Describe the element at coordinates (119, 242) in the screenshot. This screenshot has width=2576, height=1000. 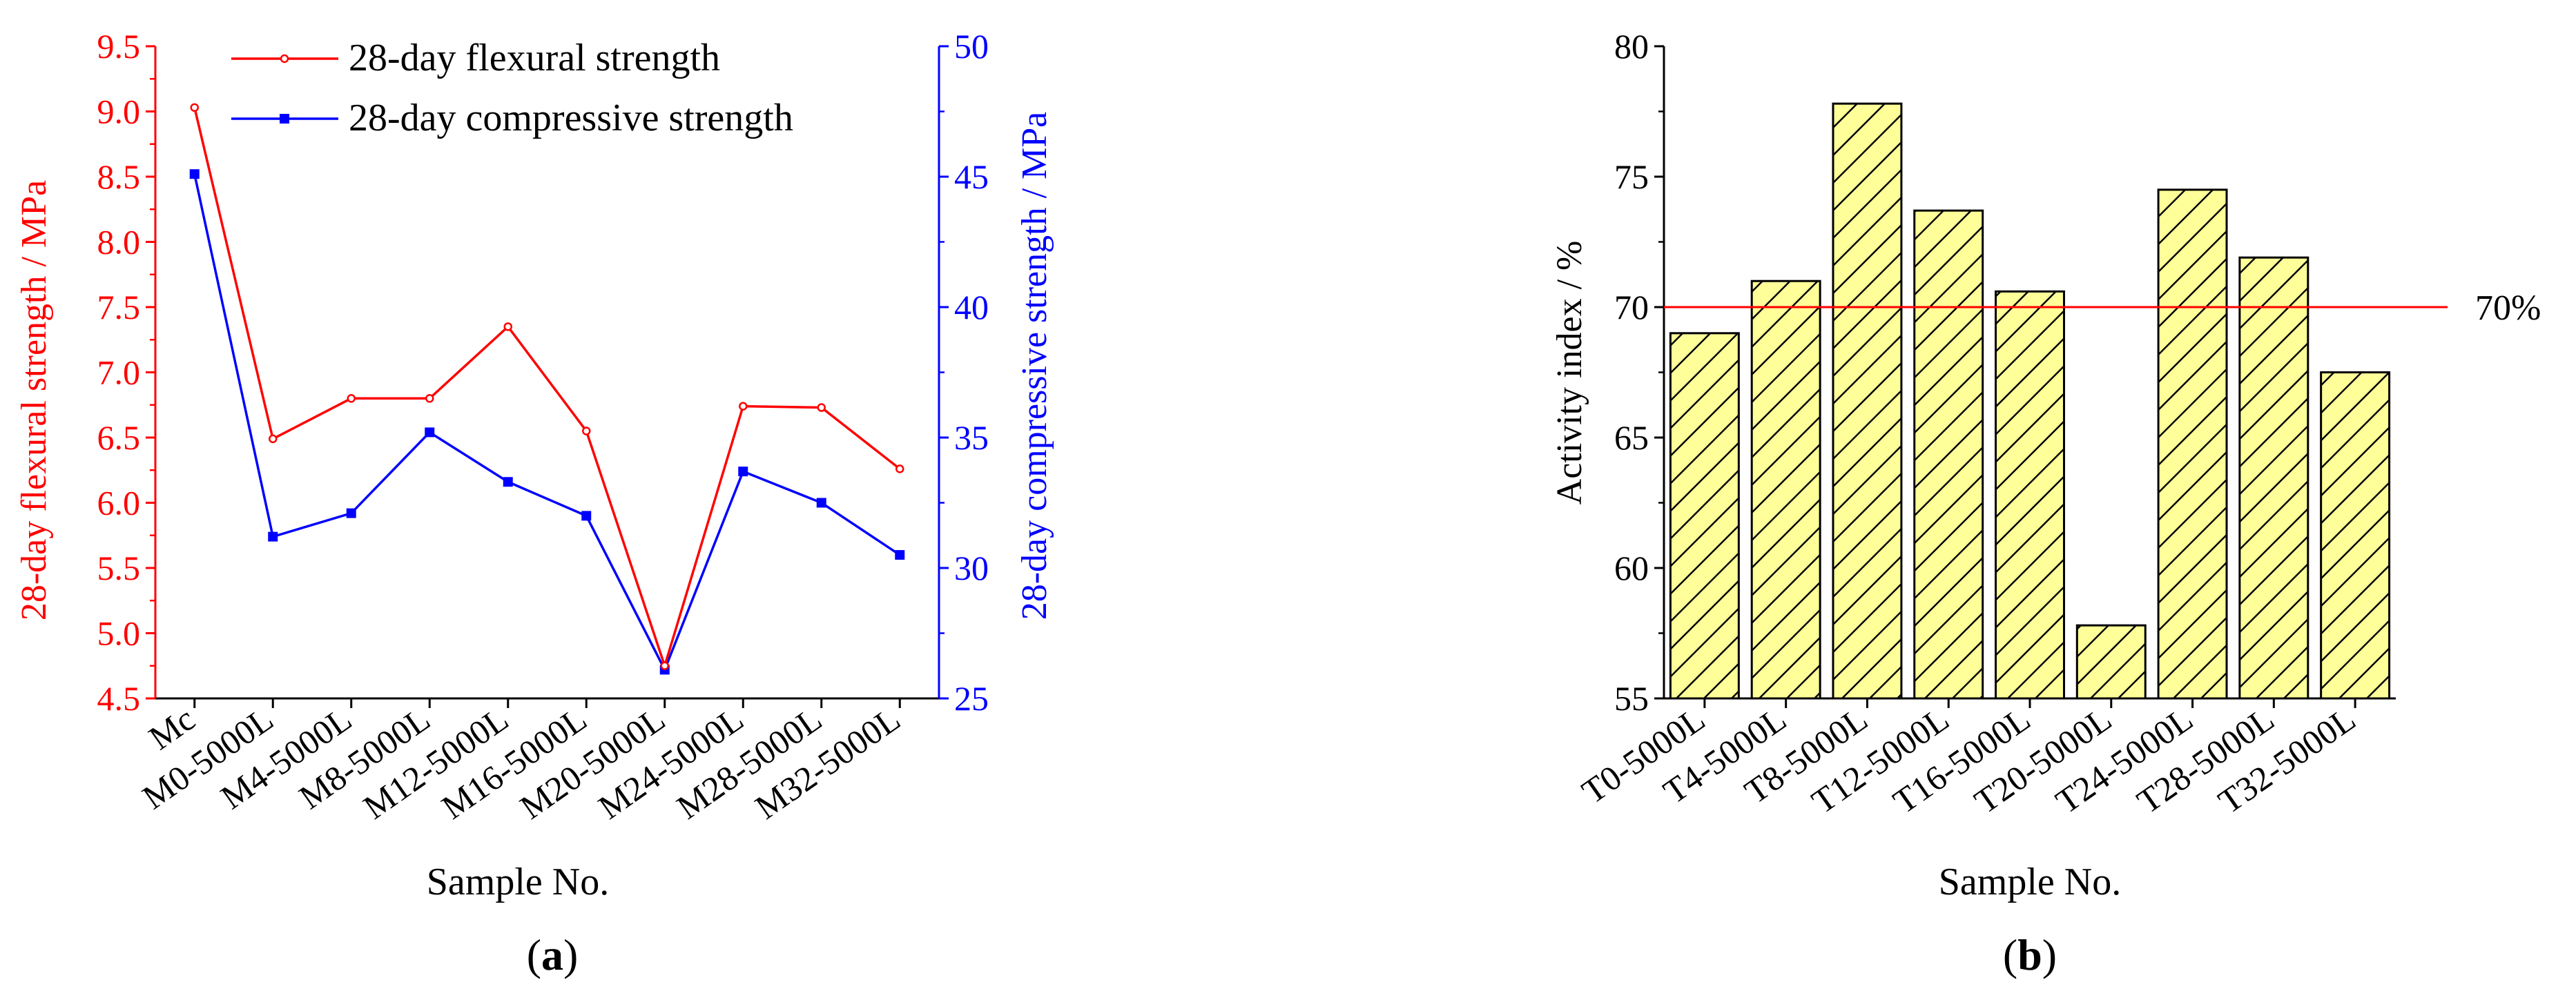
I see `chart-a-left-tick-label: 8.0` at that location.